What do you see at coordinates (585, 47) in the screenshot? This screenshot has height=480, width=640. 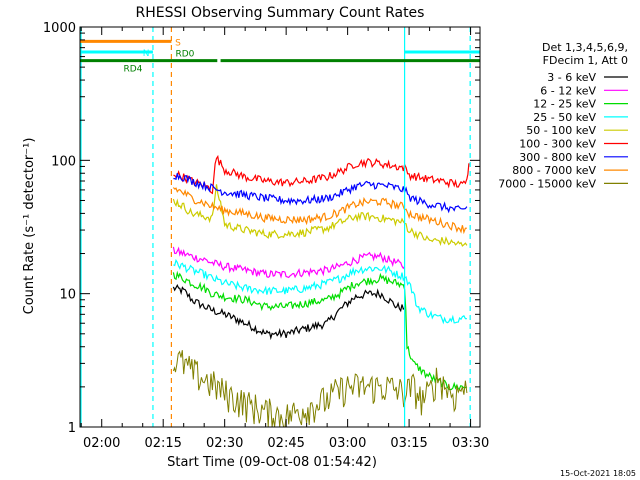 I see `legend-header-line-1: Det 1,3,4,5,6,9,` at bounding box center [585, 47].